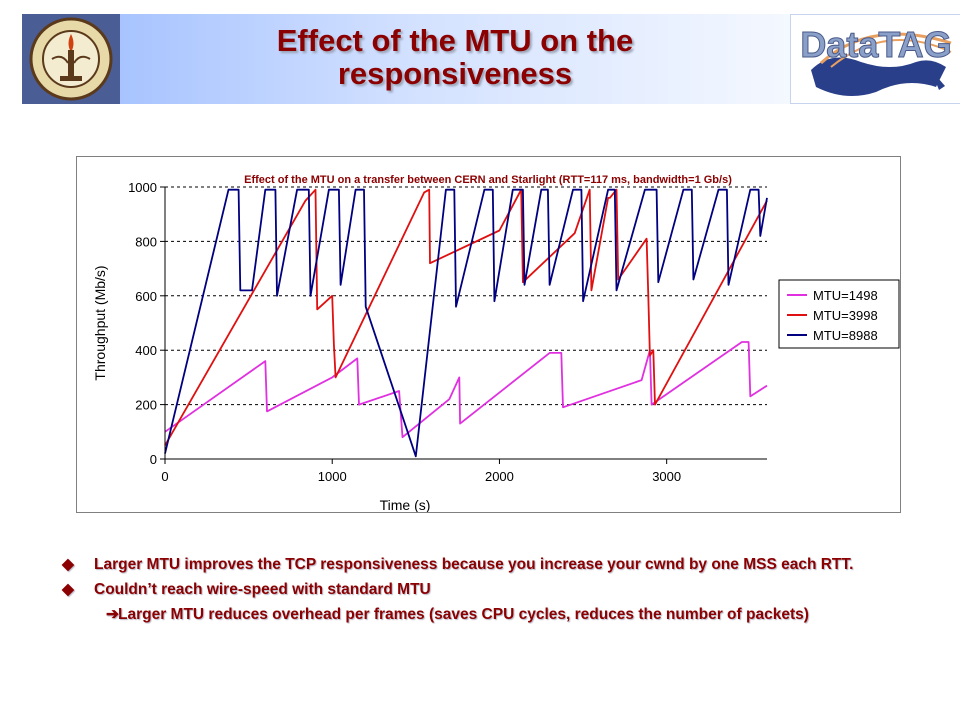 This screenshot has height=720, width=960. Describe the element at coordinates (845, 295) in the screenshot. I see `legend-label: MTU=1498` at that location.